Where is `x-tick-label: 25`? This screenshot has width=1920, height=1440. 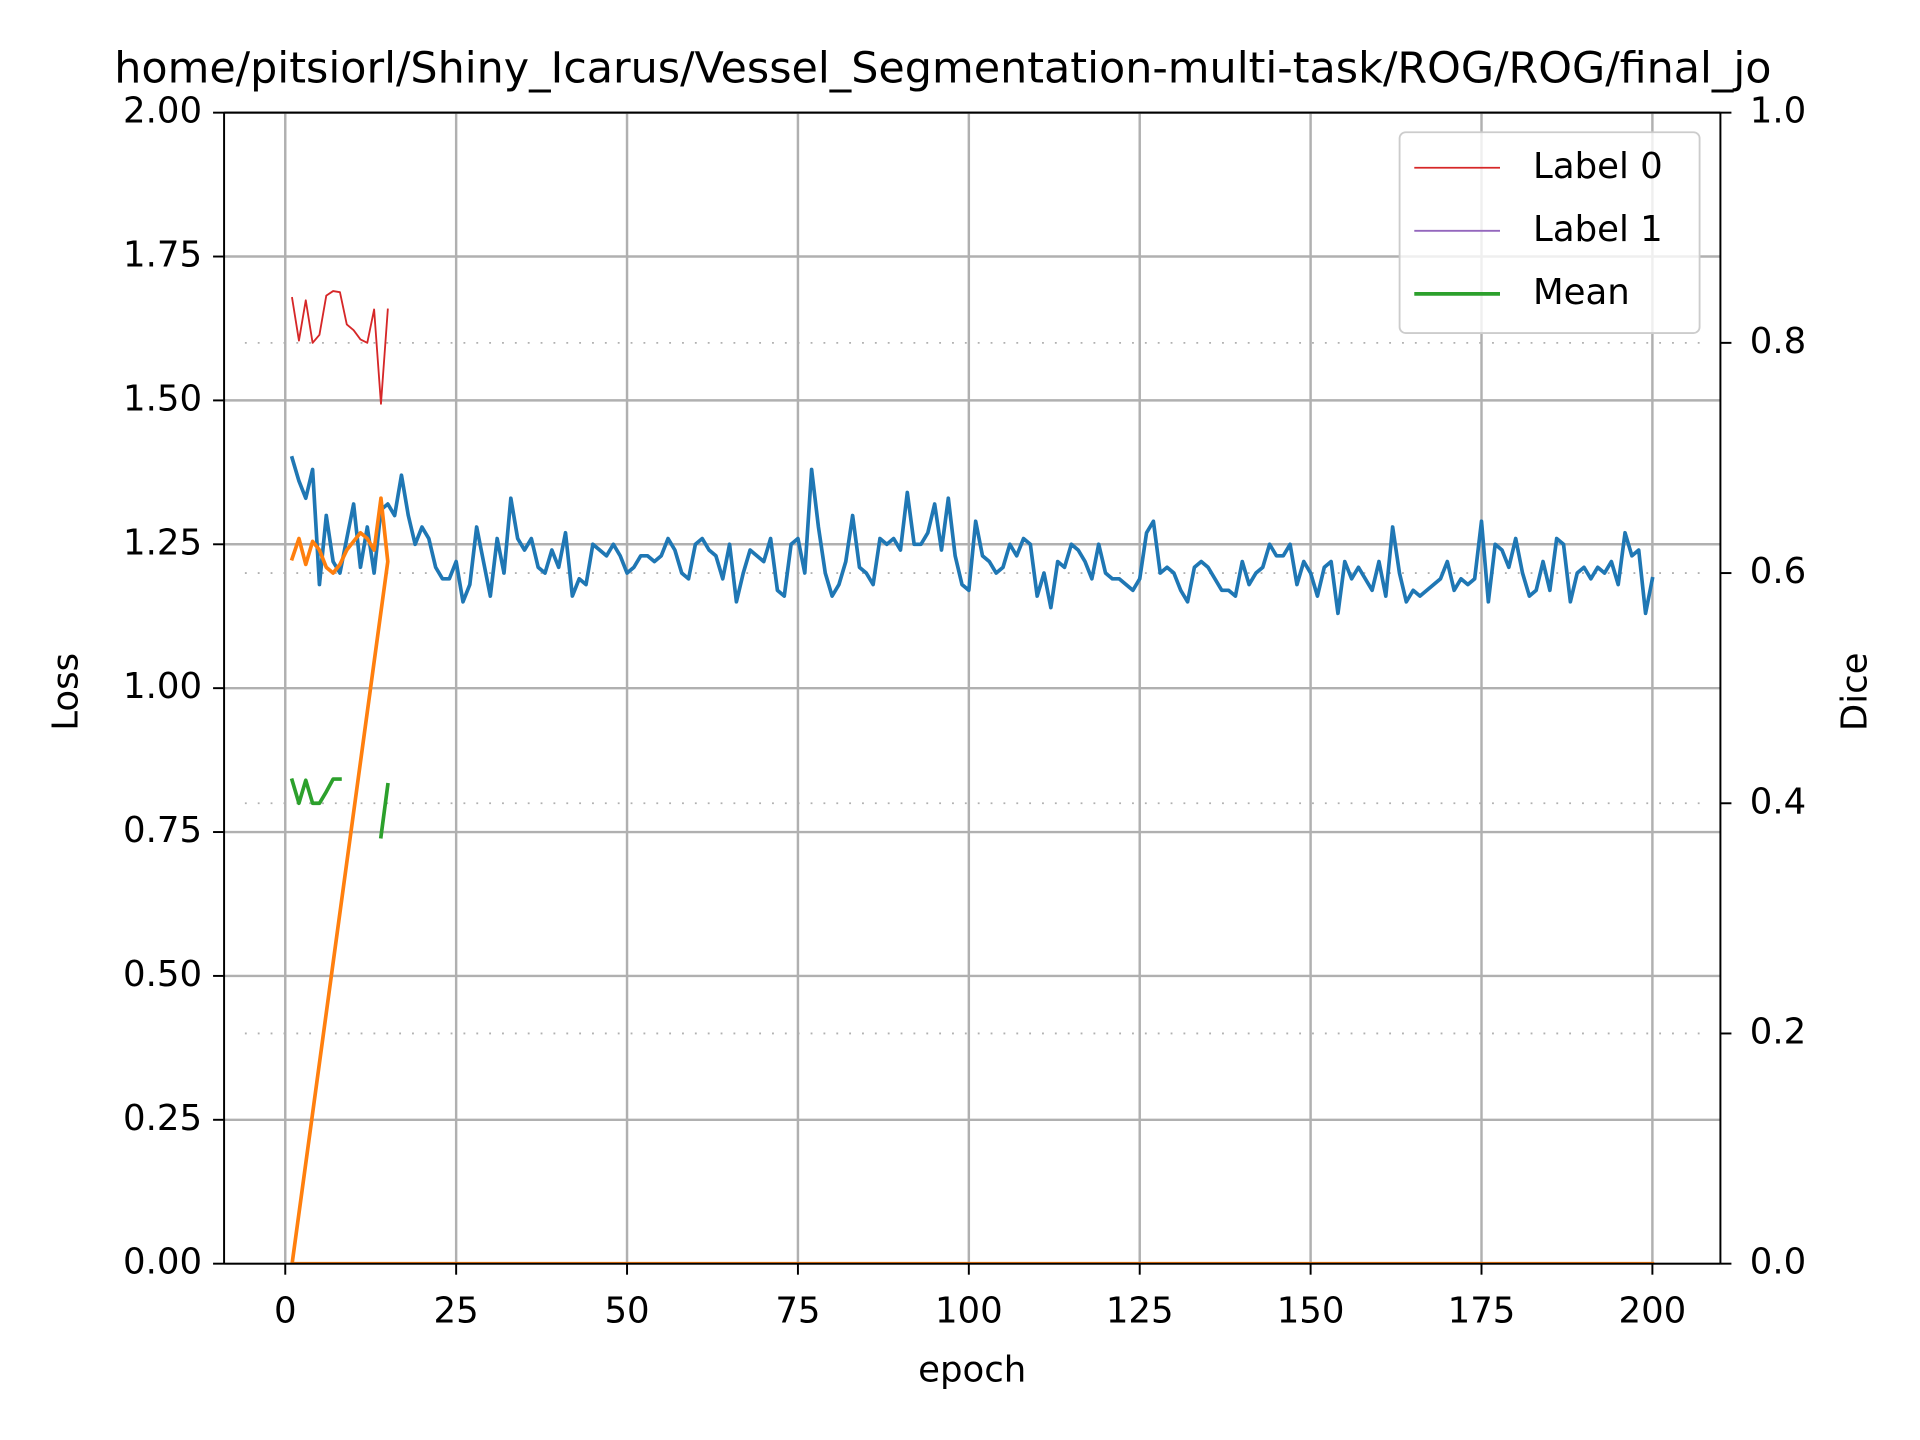
x-tick-label: 25 is located at coordinates (456, 1311).